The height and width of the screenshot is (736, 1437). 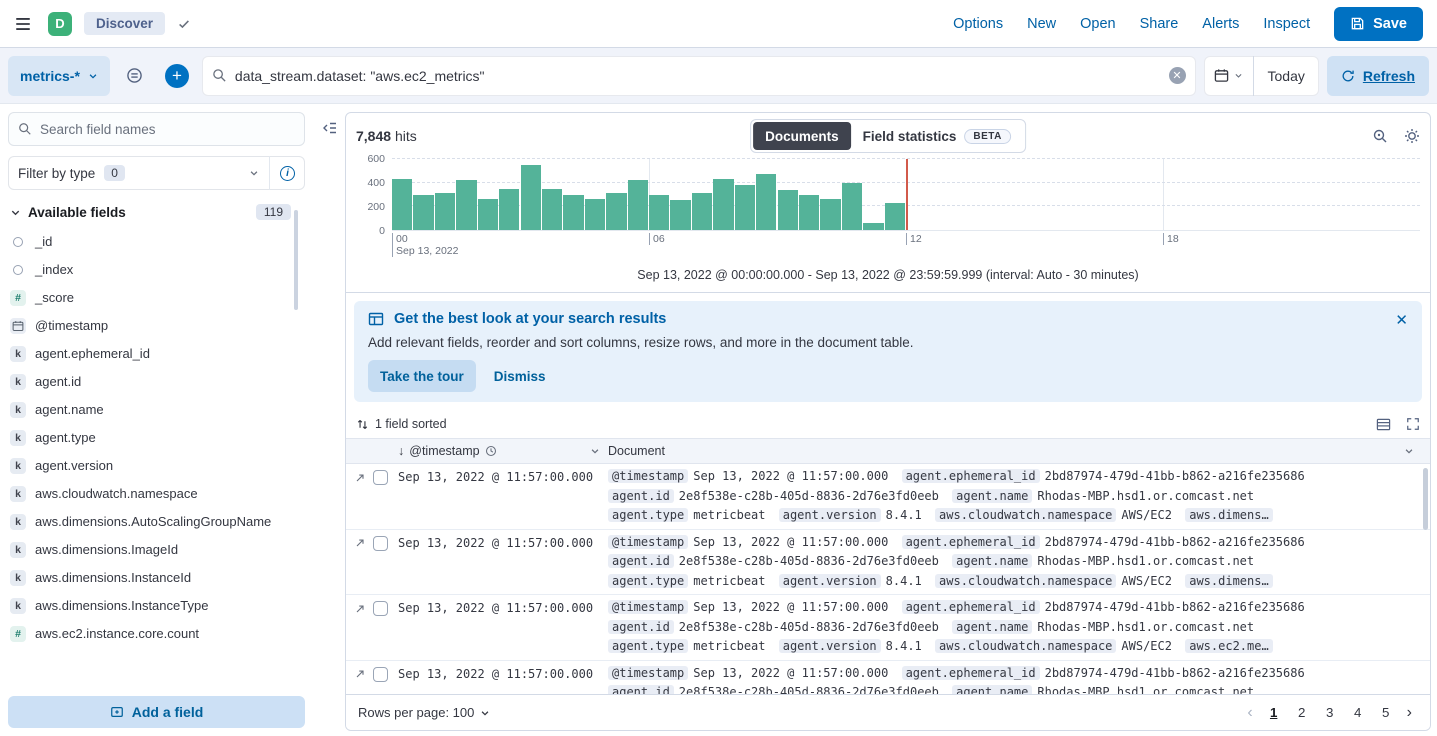 What do you see at coordinates (60, 23) in the screenshot?
I see `space-avatar: D` at bounding box center [60, 23].